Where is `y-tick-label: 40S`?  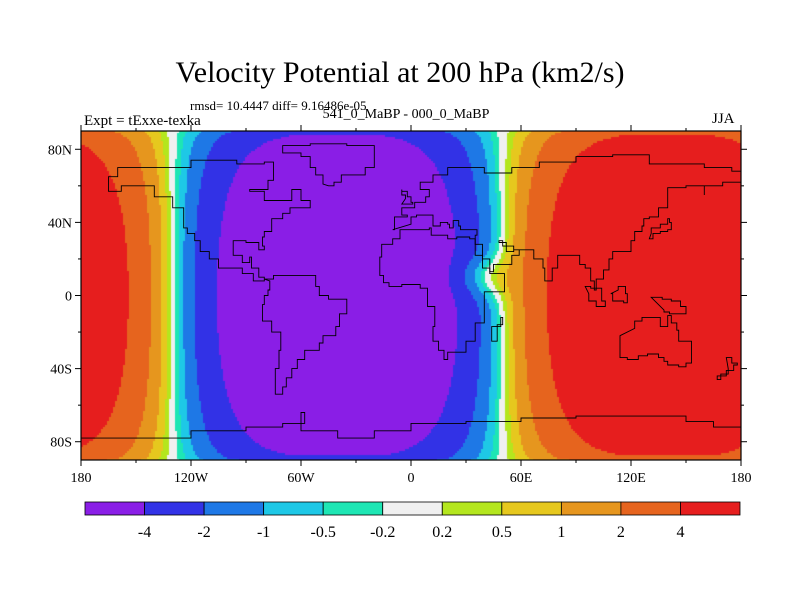 y-tick-label: 40S is located at coordinates (61, 370).